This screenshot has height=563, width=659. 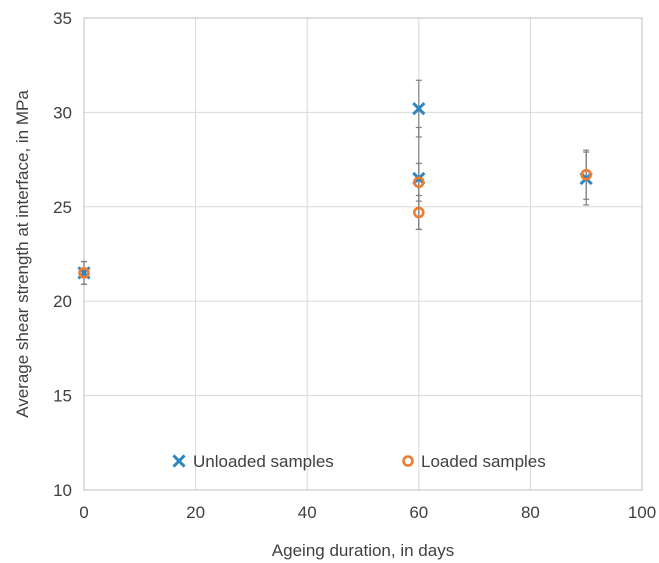 I want to click on legend-x-symbol, so click(x=179, y=461).